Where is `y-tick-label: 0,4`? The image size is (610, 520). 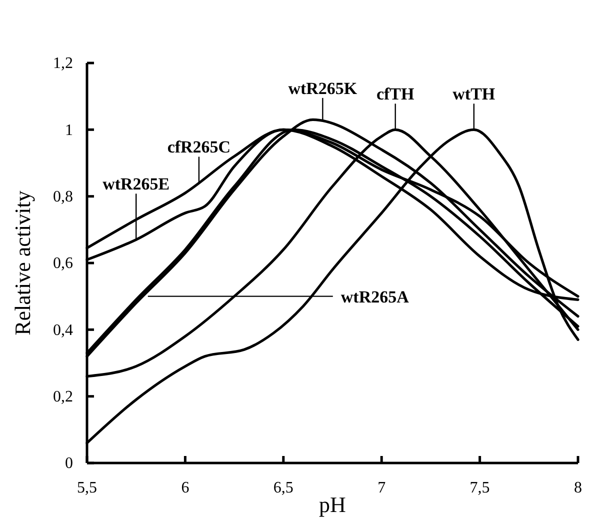 y-tick-label: 0,4 is located at coordinates (63, 330).